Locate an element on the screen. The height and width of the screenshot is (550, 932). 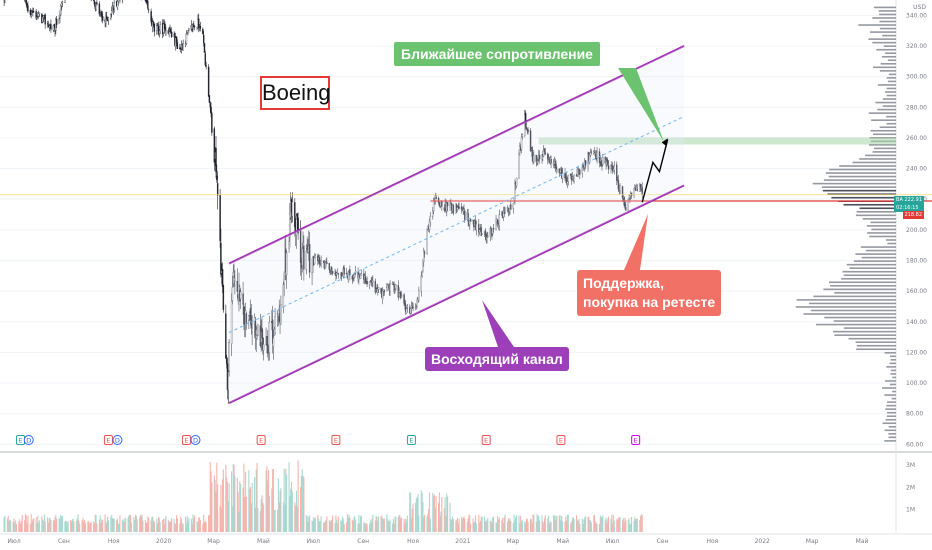
volume-bars is located at coordinates (323, 496).